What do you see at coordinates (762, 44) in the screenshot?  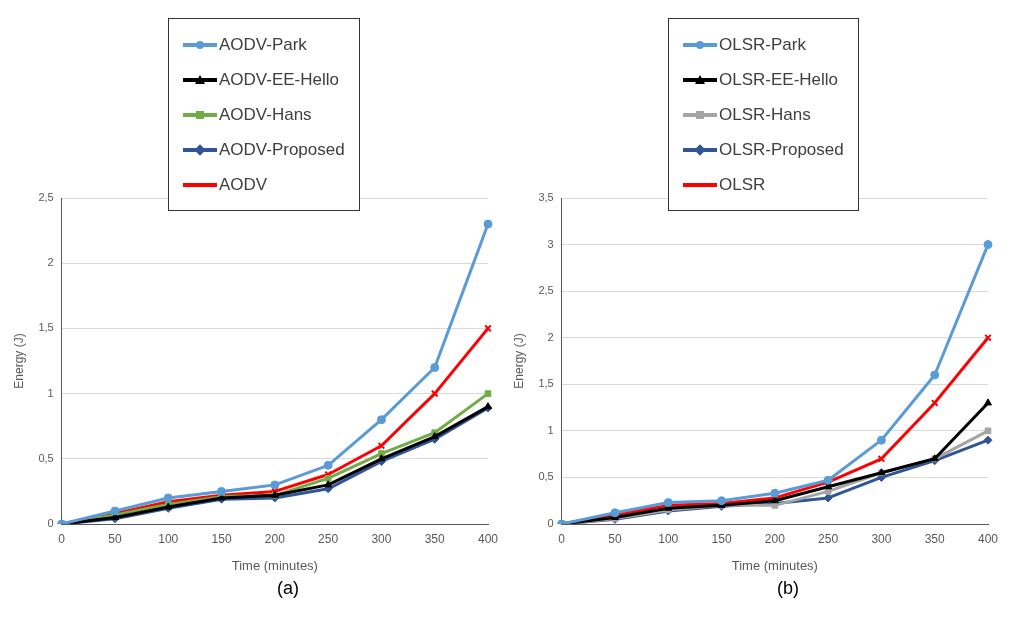 I see `legend-label: OLSR-Park` at bounding box center [762, 44].